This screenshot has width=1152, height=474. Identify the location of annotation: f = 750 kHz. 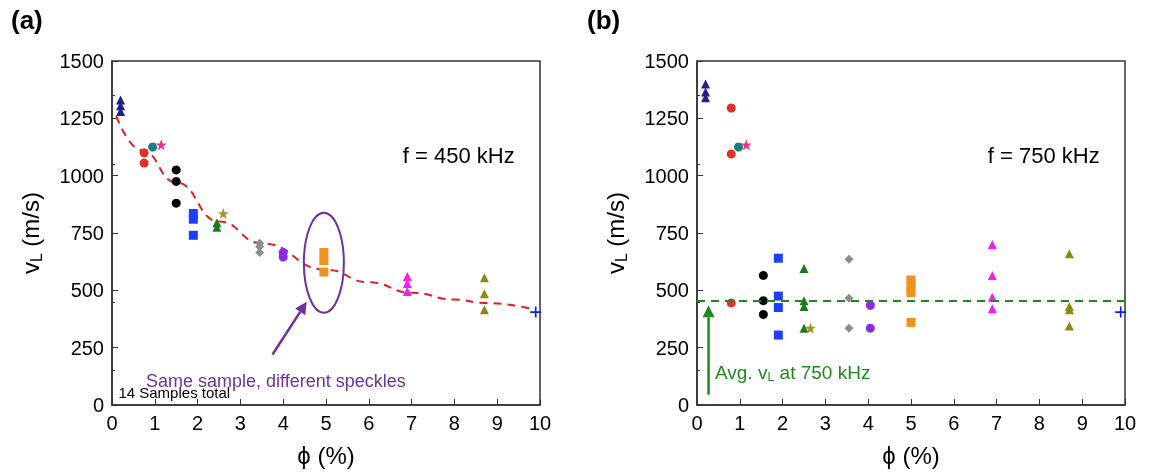
(1043, 155).